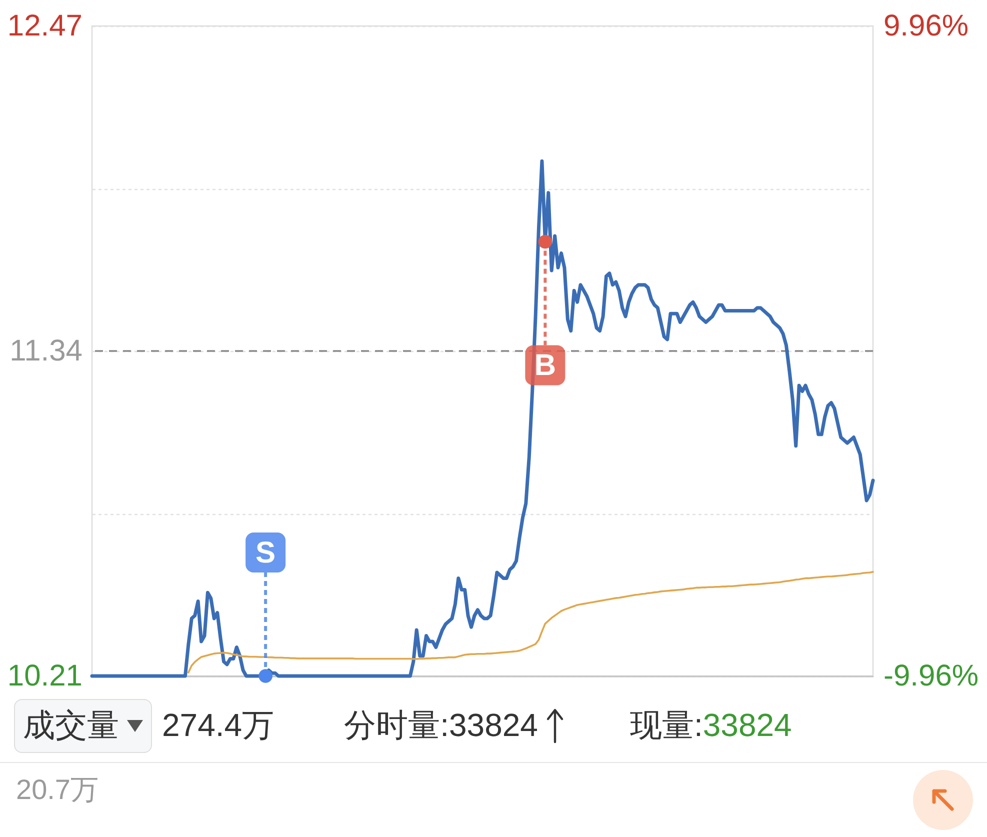  I want to click on y2-tick-label: 9.96%, so click(926, 26).